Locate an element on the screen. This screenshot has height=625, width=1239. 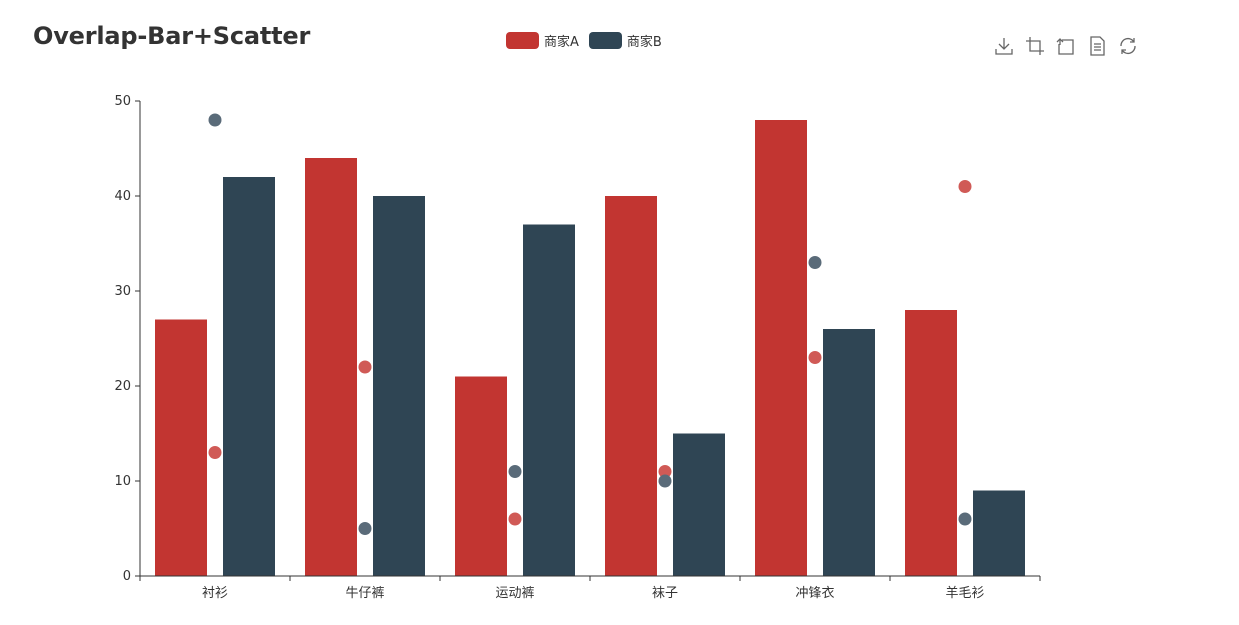
legend-swatch-a is located at coordinates (522, 40).